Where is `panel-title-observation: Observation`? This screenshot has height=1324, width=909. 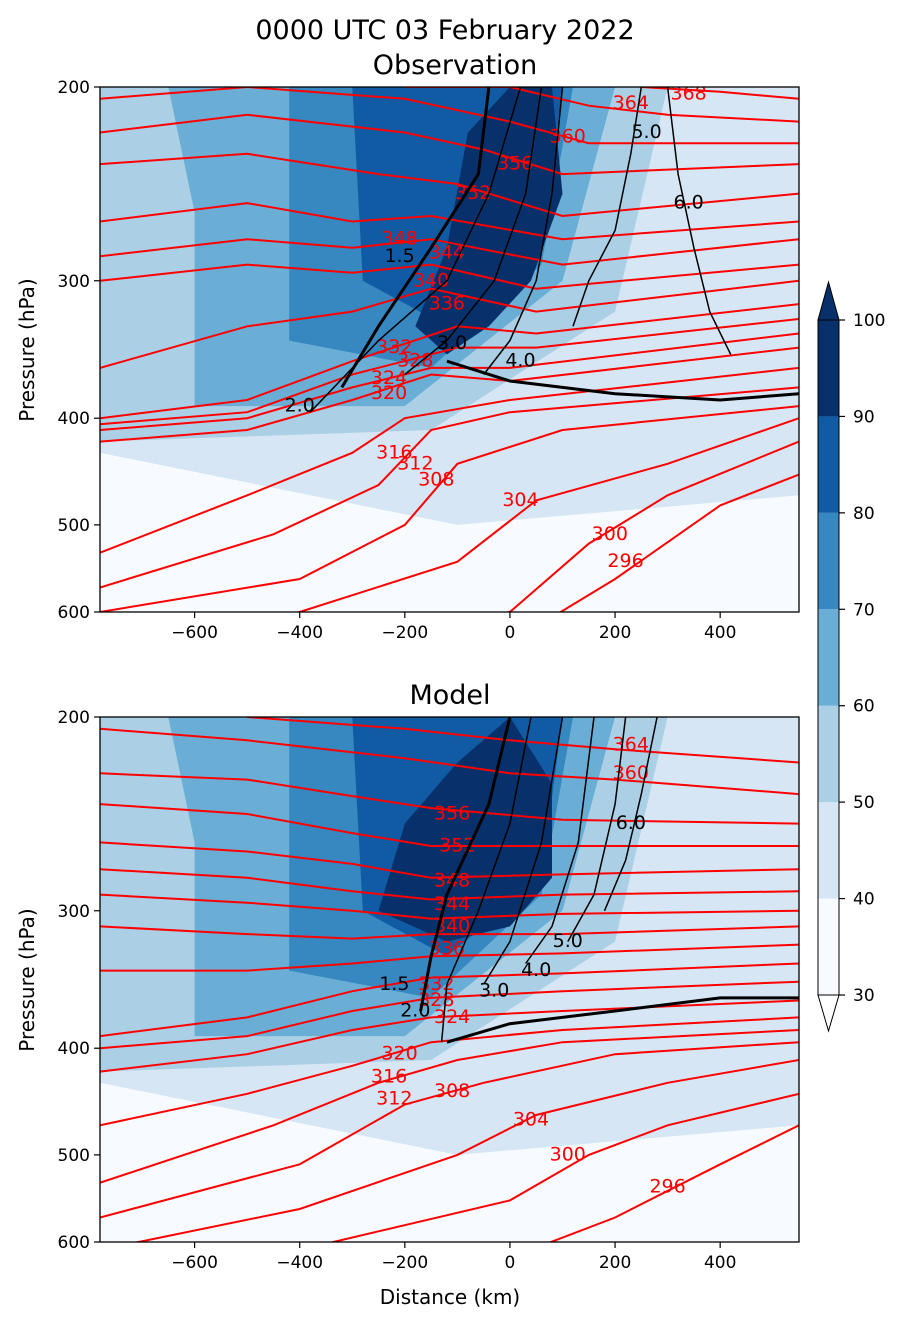
panel-title-observation: Observation is located at coordinates (455, 65).